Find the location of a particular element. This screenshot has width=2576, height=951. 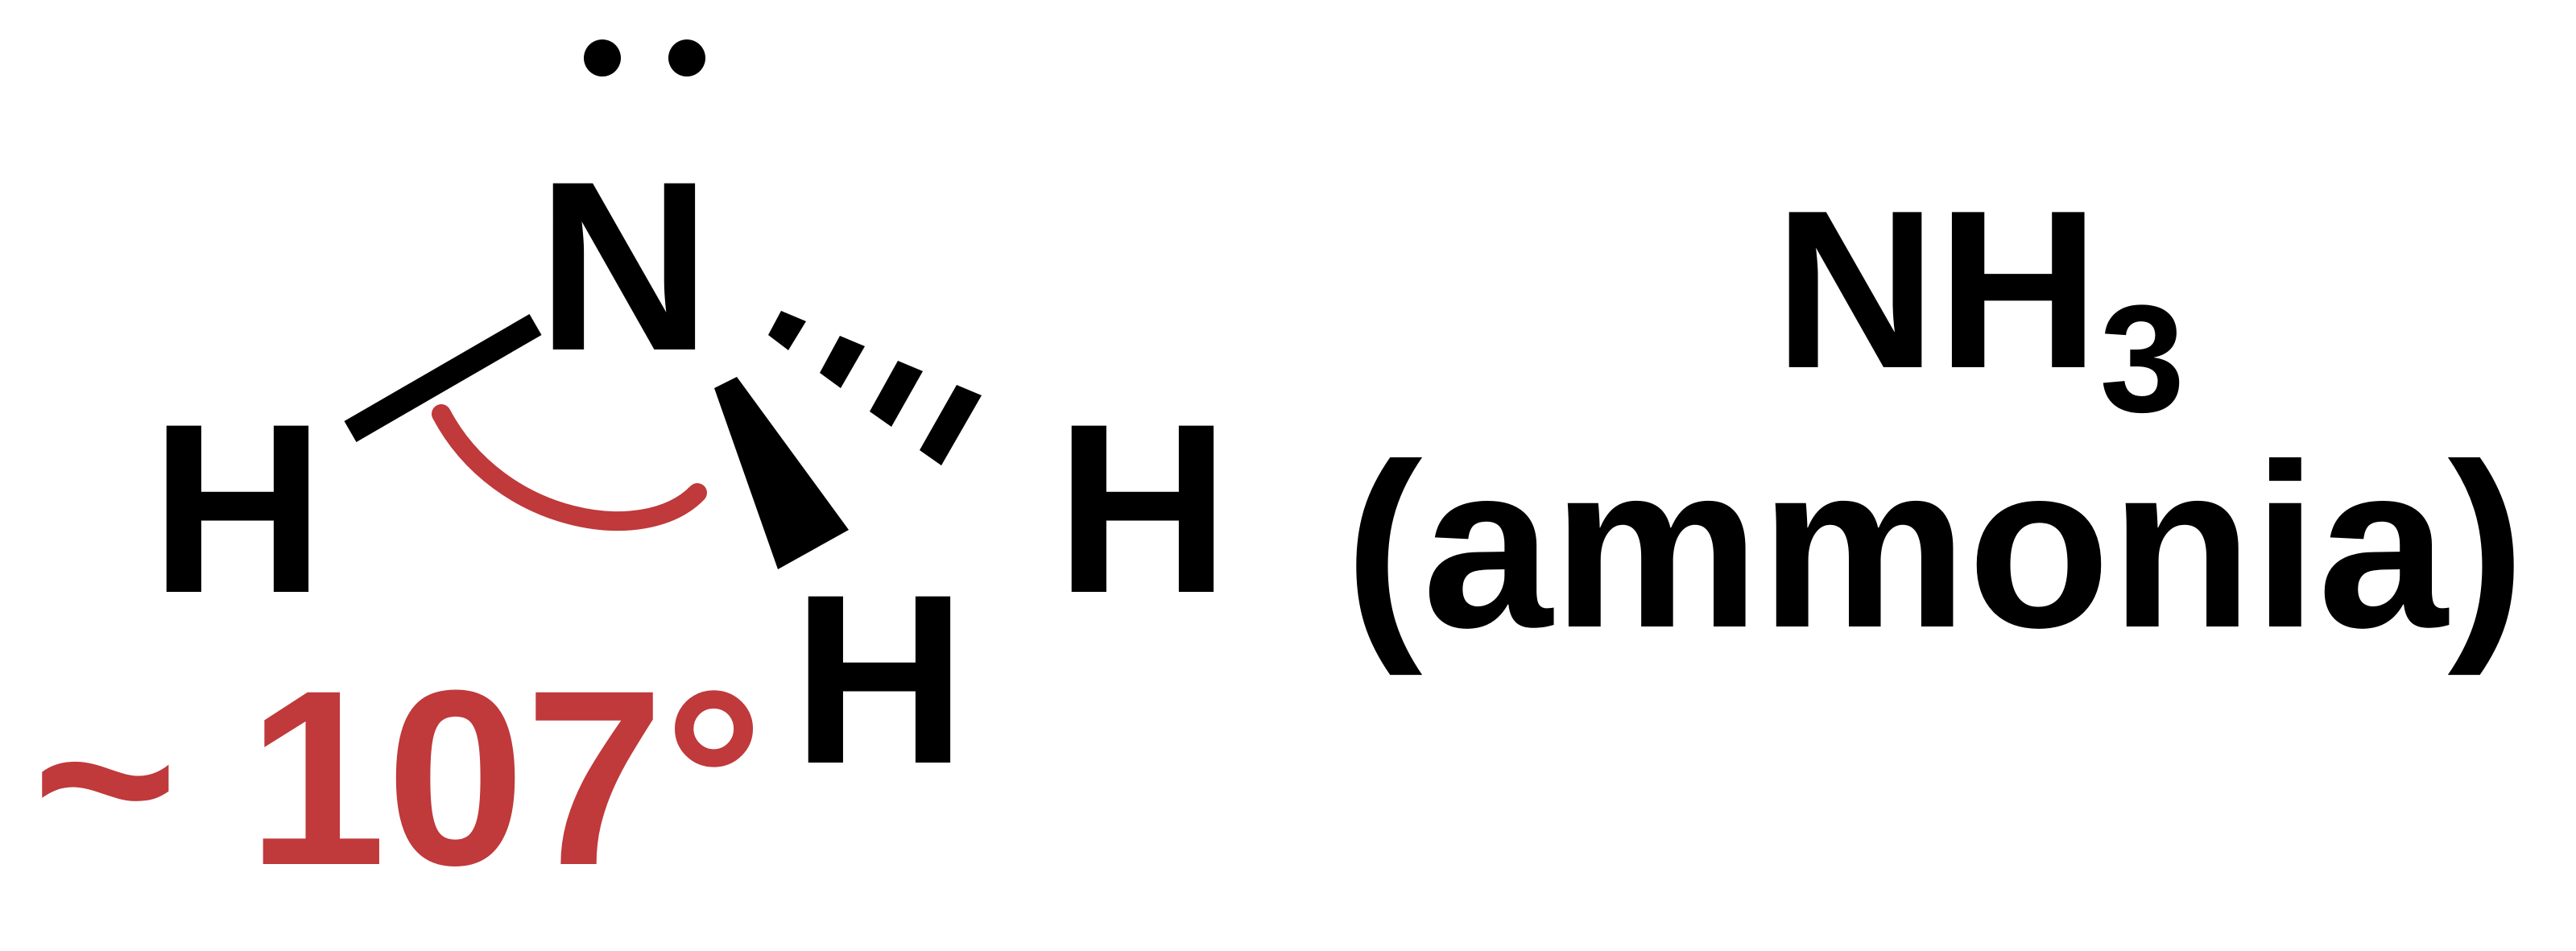

molecular-formula: NH3 is located at coordinates (1980, 304).